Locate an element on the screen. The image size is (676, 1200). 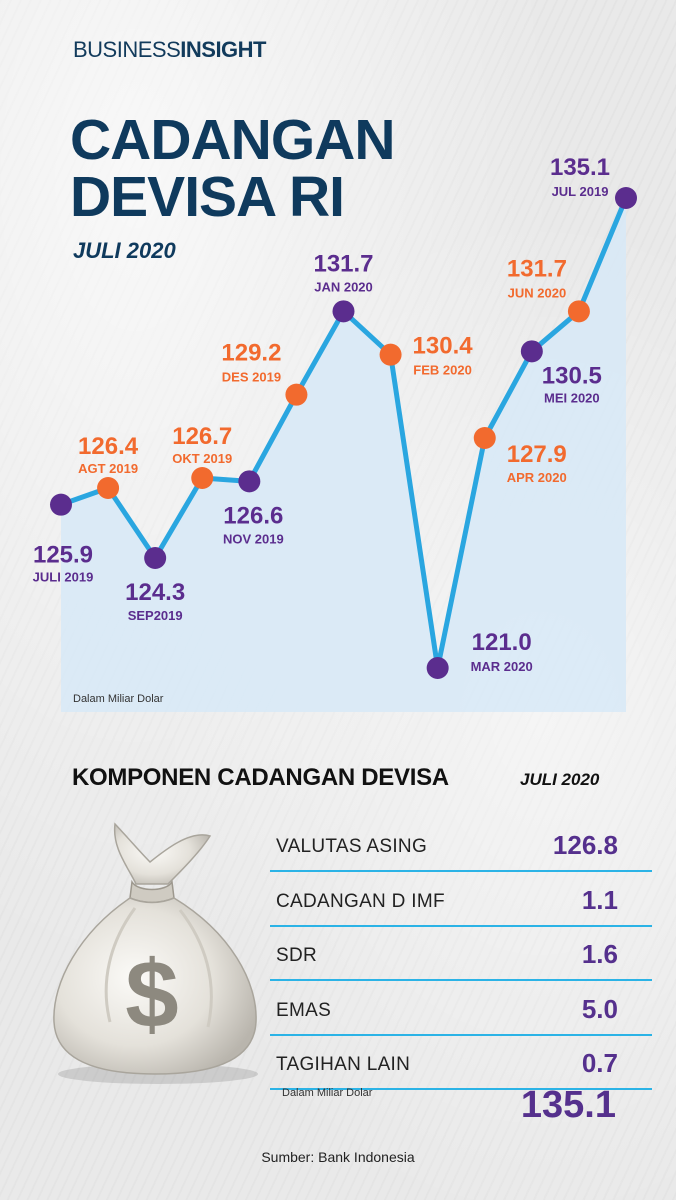
data-value-label: 127.9 is located at coordinates (537, 454).